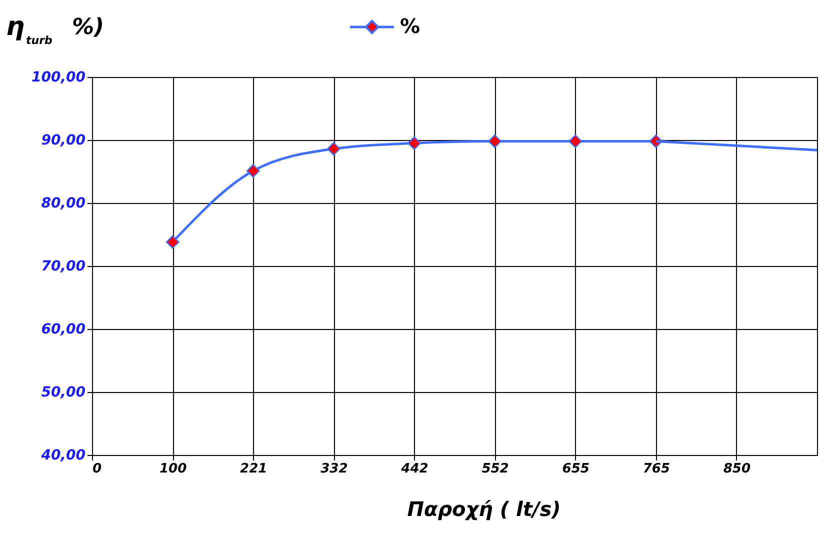 This screenshot has width=819, height=534. Describe the element at coordinates (254, 469) in the screenshot. I see `x-tick-label: 221` at that location.